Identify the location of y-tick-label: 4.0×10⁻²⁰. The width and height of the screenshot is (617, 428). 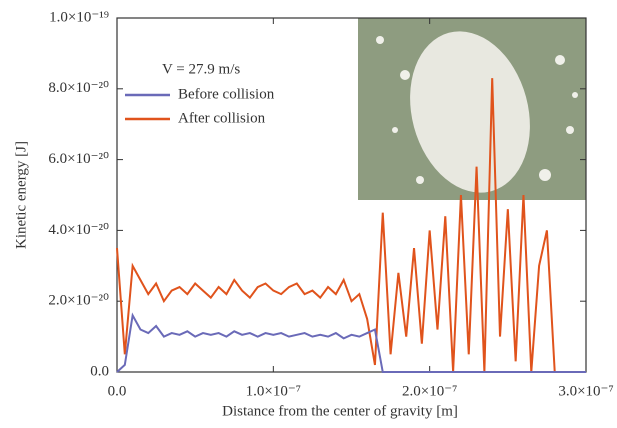
(78, 230).